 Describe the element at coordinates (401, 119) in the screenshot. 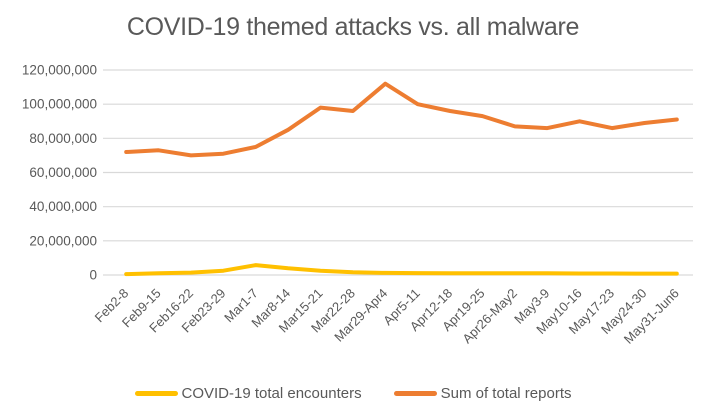

I see `series-line-total-reports` at that location.